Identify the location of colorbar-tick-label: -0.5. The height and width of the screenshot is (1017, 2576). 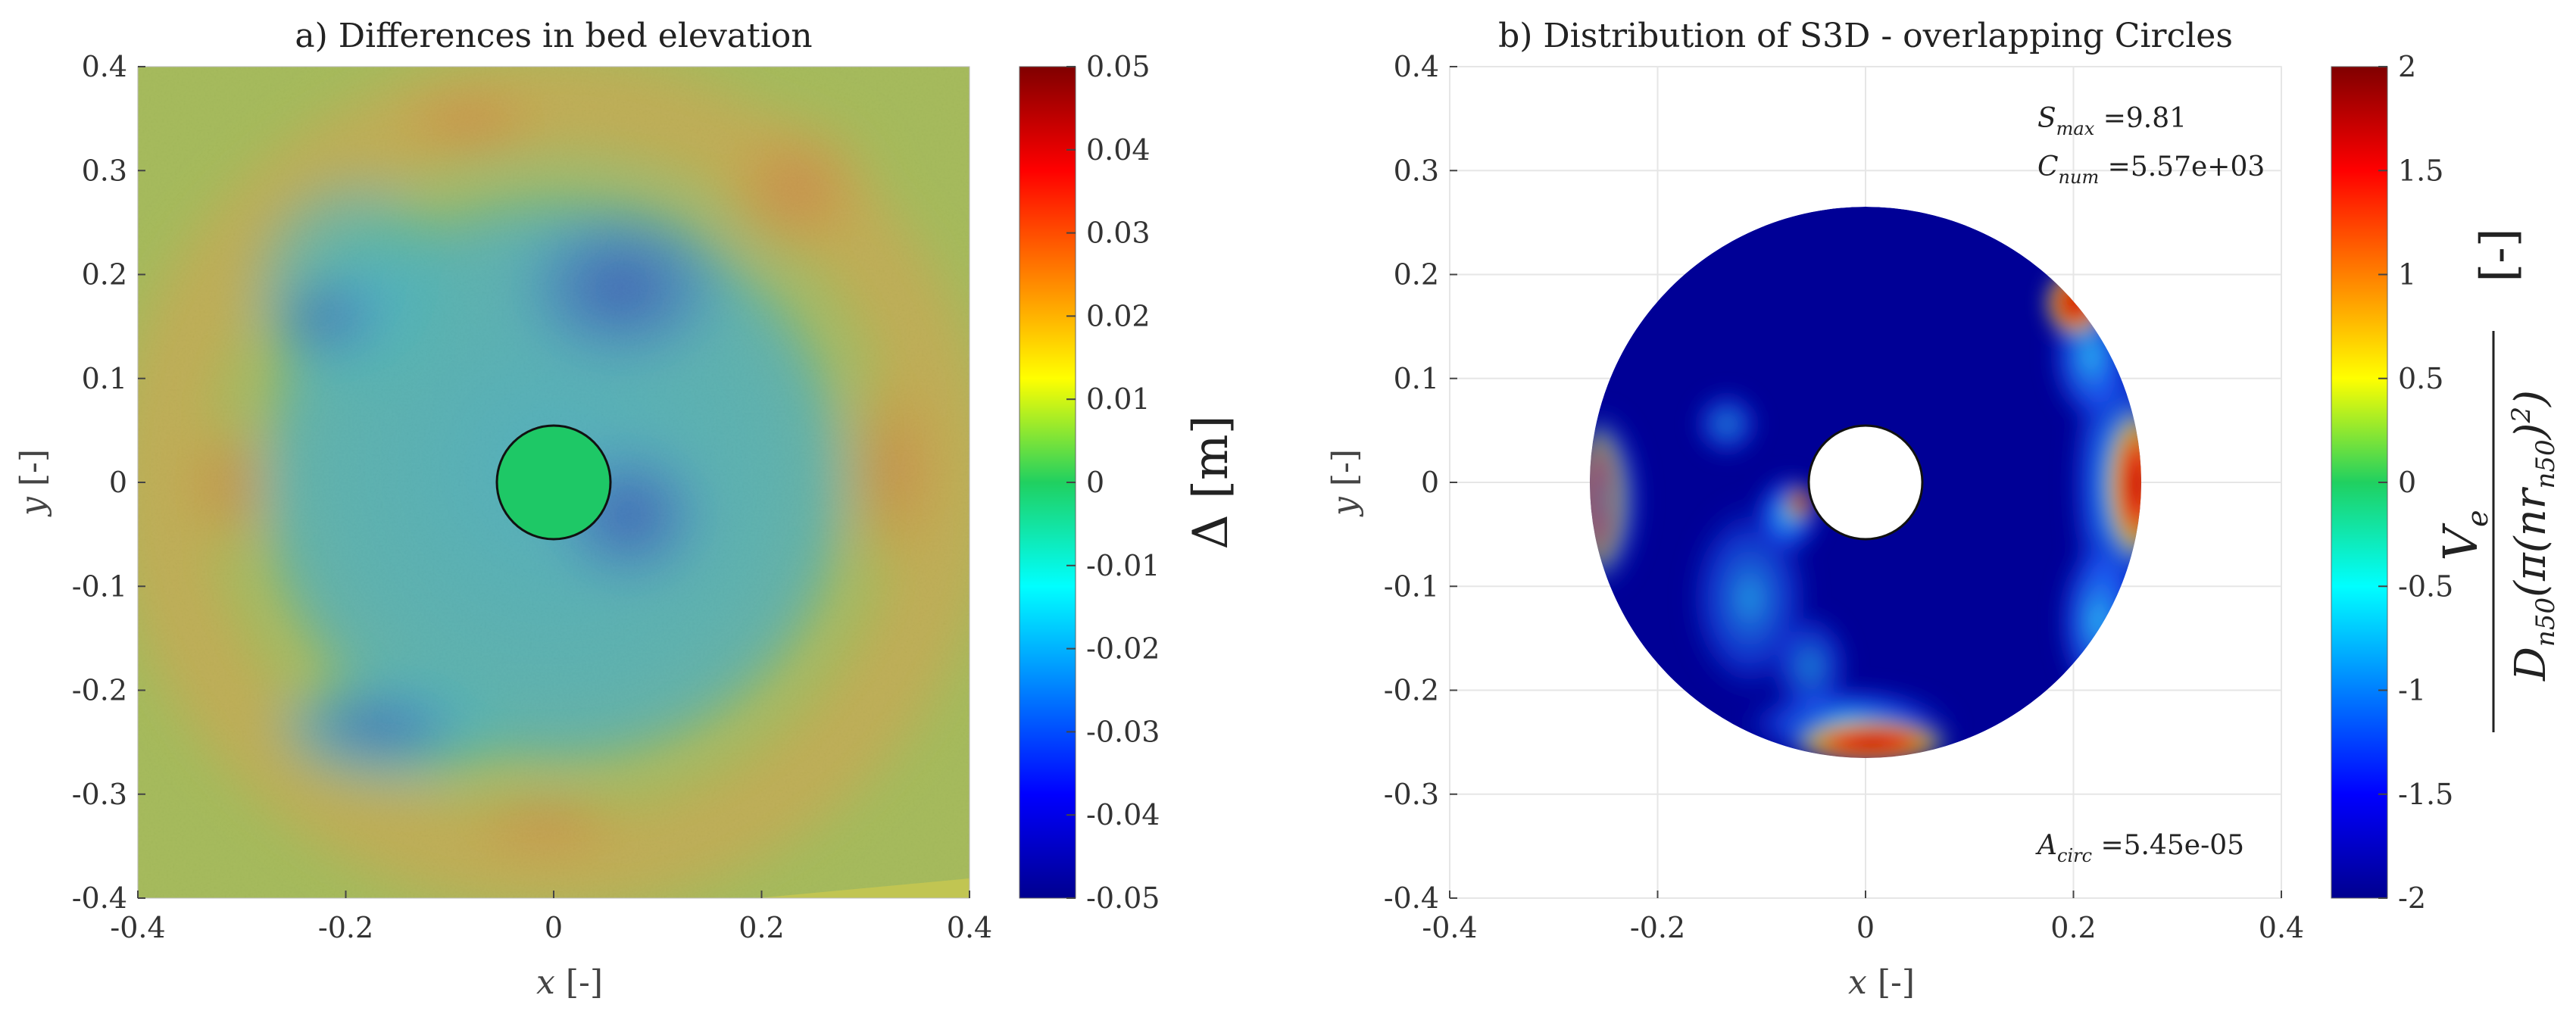
(2425, 586).